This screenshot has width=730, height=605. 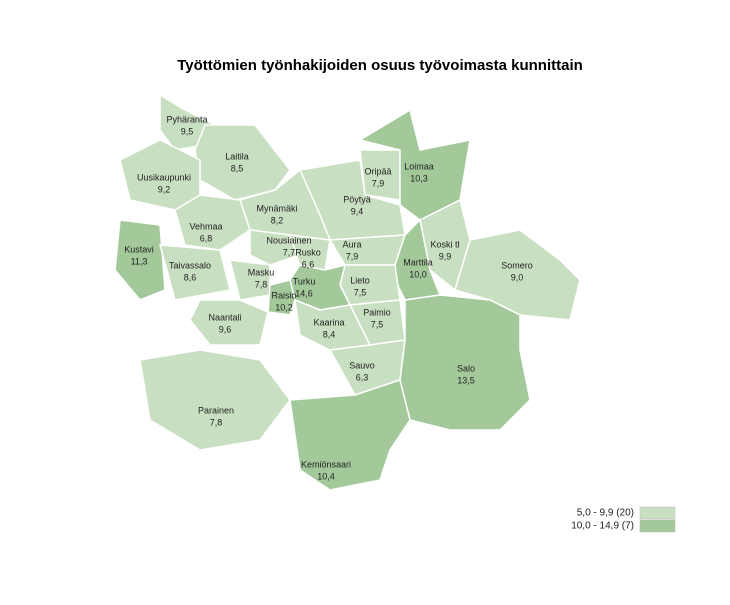 What do you see at coordinates (328, 322) in the screenshot?
I see `region-name: Kaarina` at bounding box center [328, 322].